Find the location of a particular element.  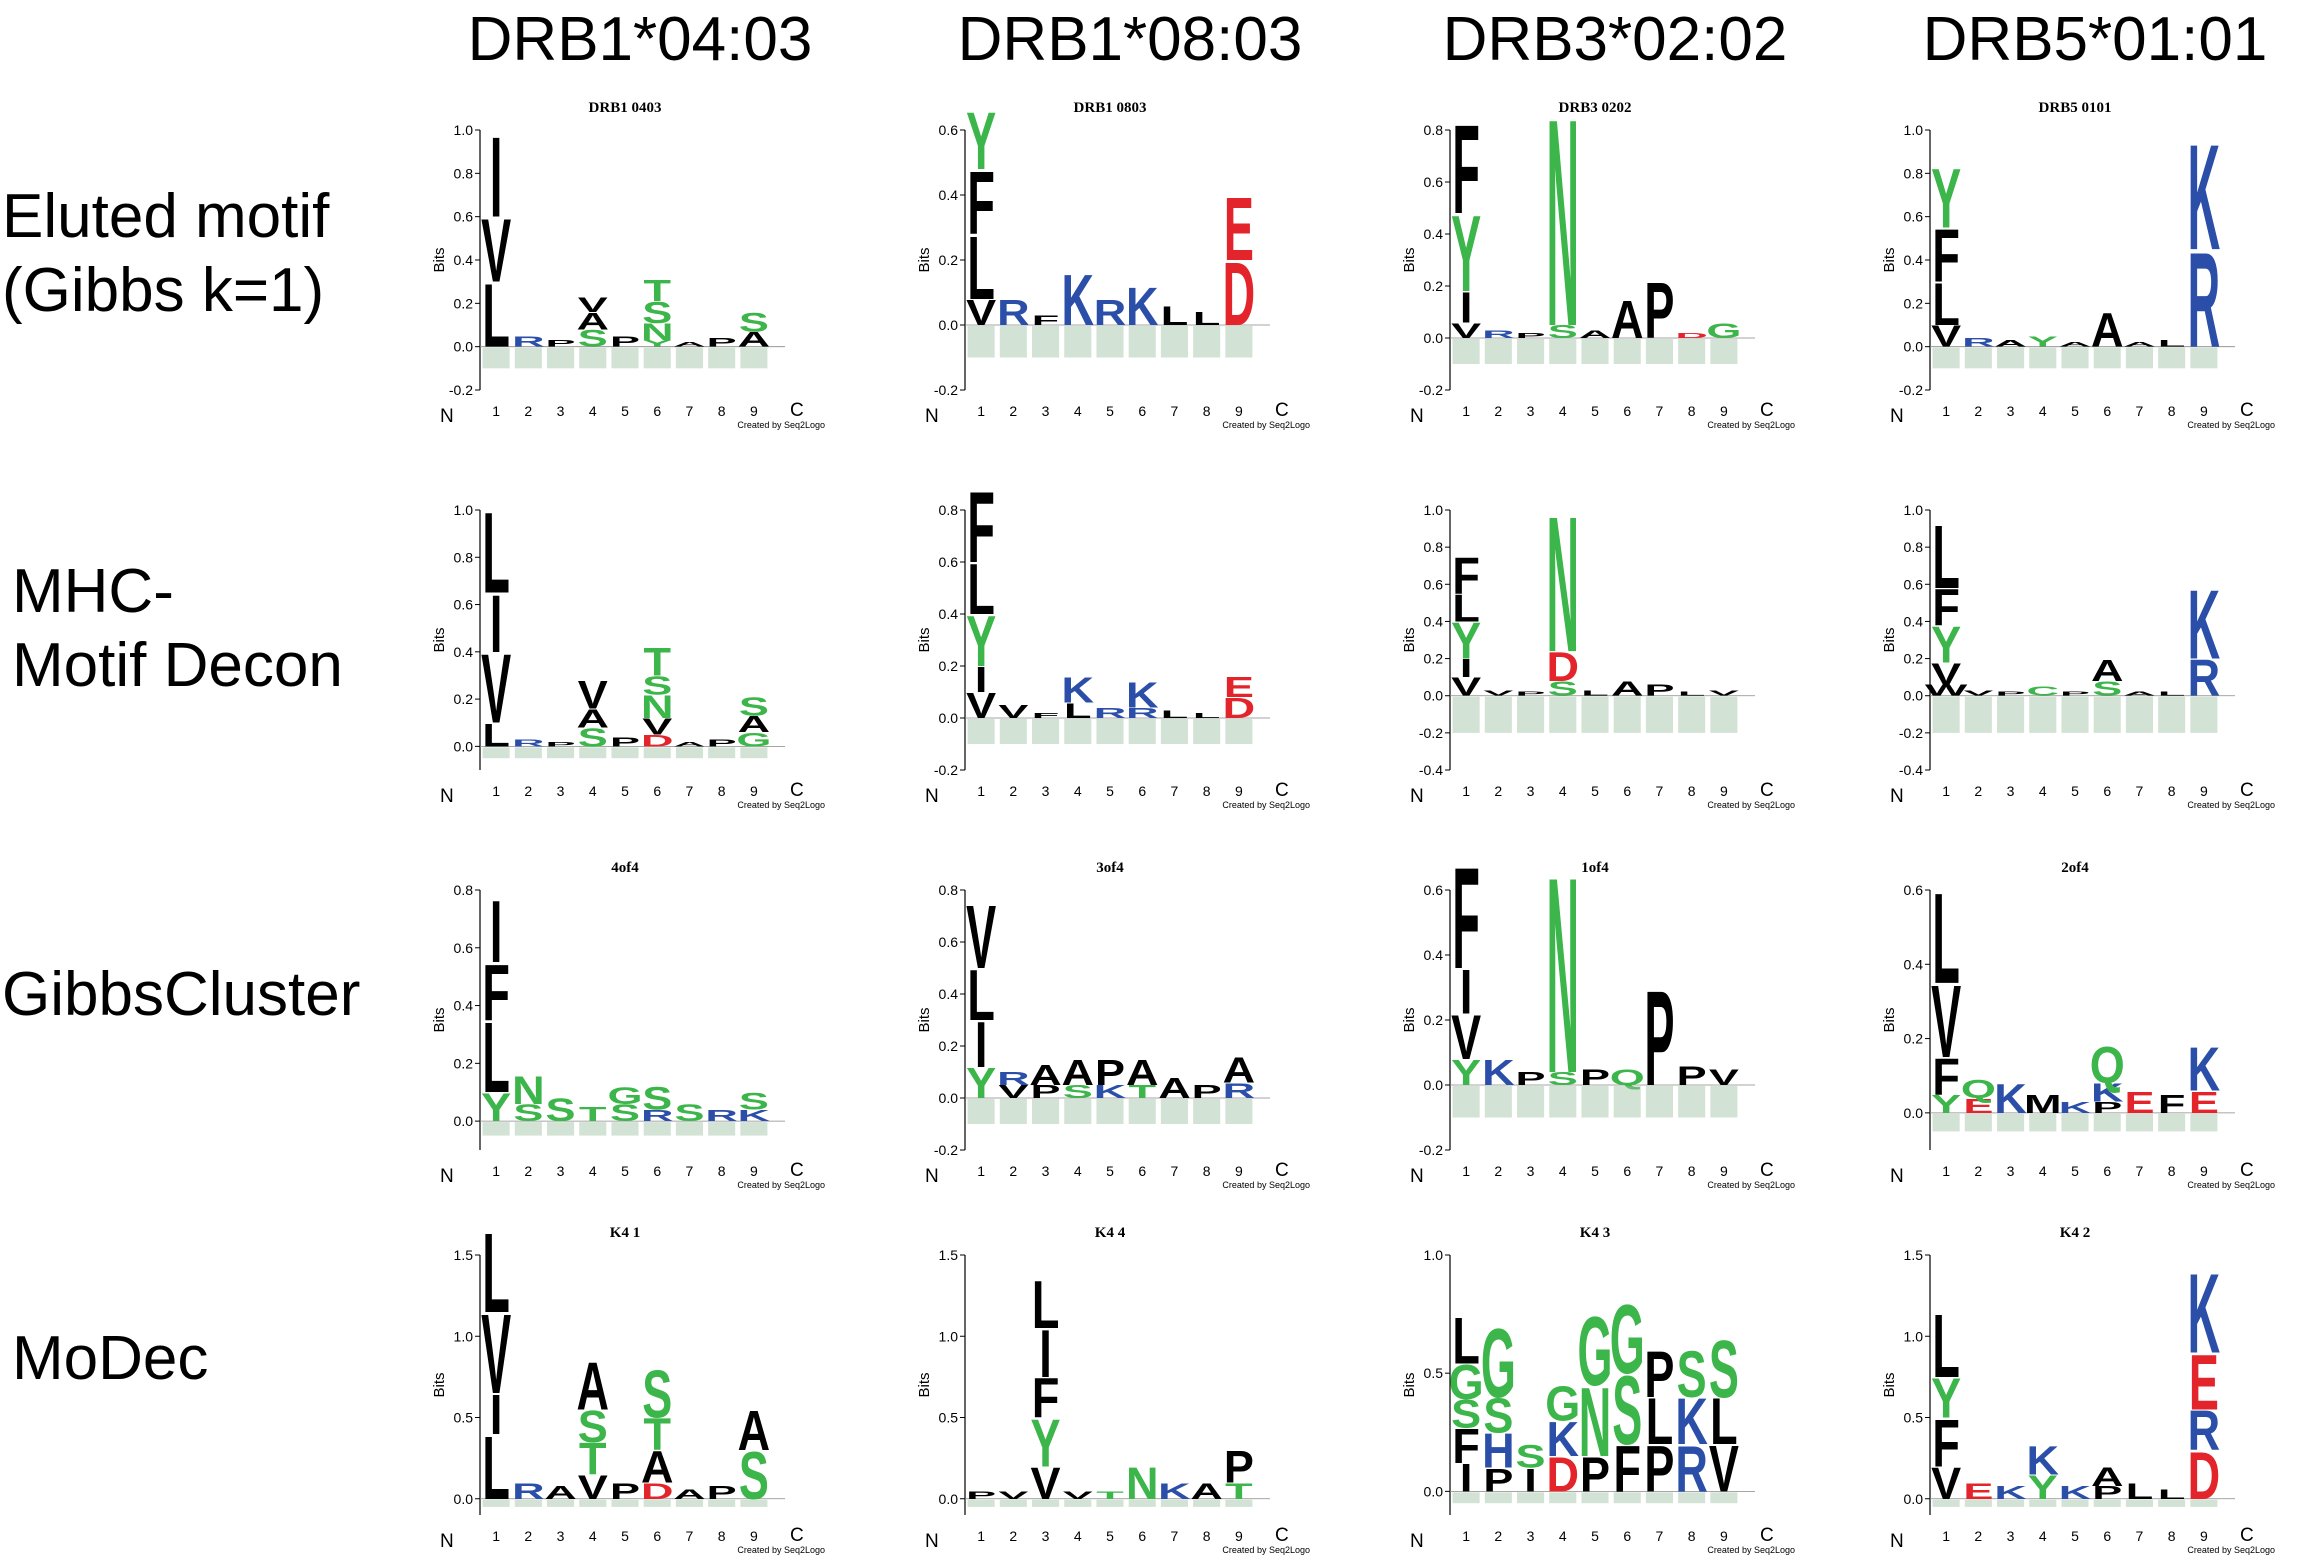

position-label: 2 is located at coordinates (528, 411).